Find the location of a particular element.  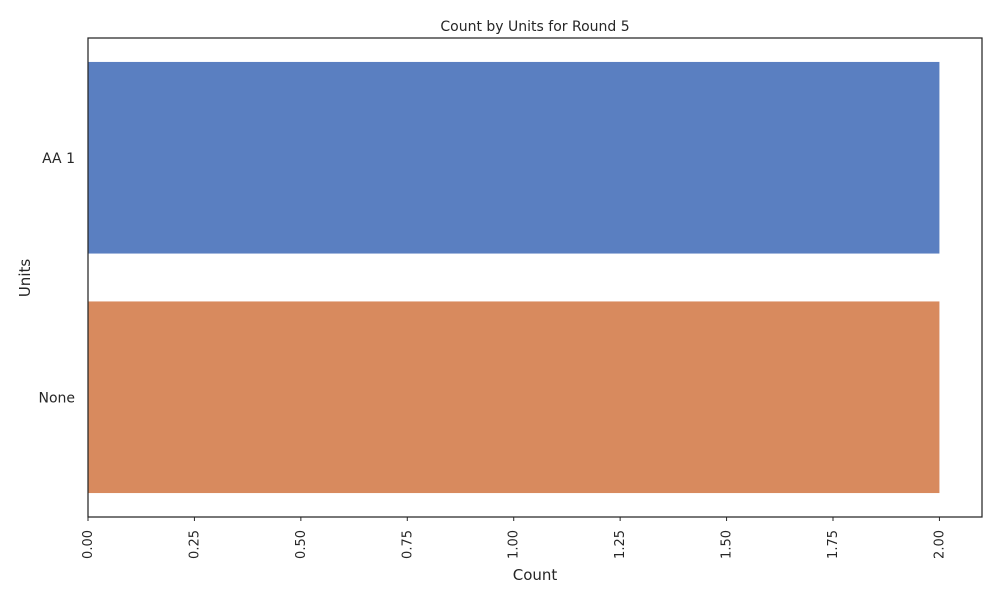

x-tick-label: 0.00 is located at coordinates (88, 544).